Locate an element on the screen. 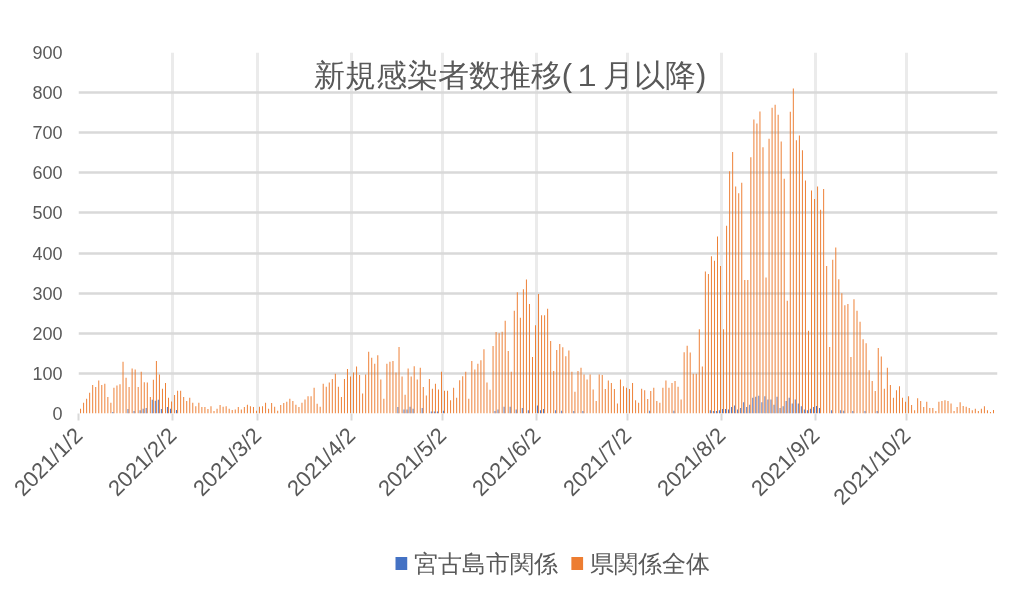 The image size is (1019, 594). y-tick-label: 900 is located at coordinates (47, 53).